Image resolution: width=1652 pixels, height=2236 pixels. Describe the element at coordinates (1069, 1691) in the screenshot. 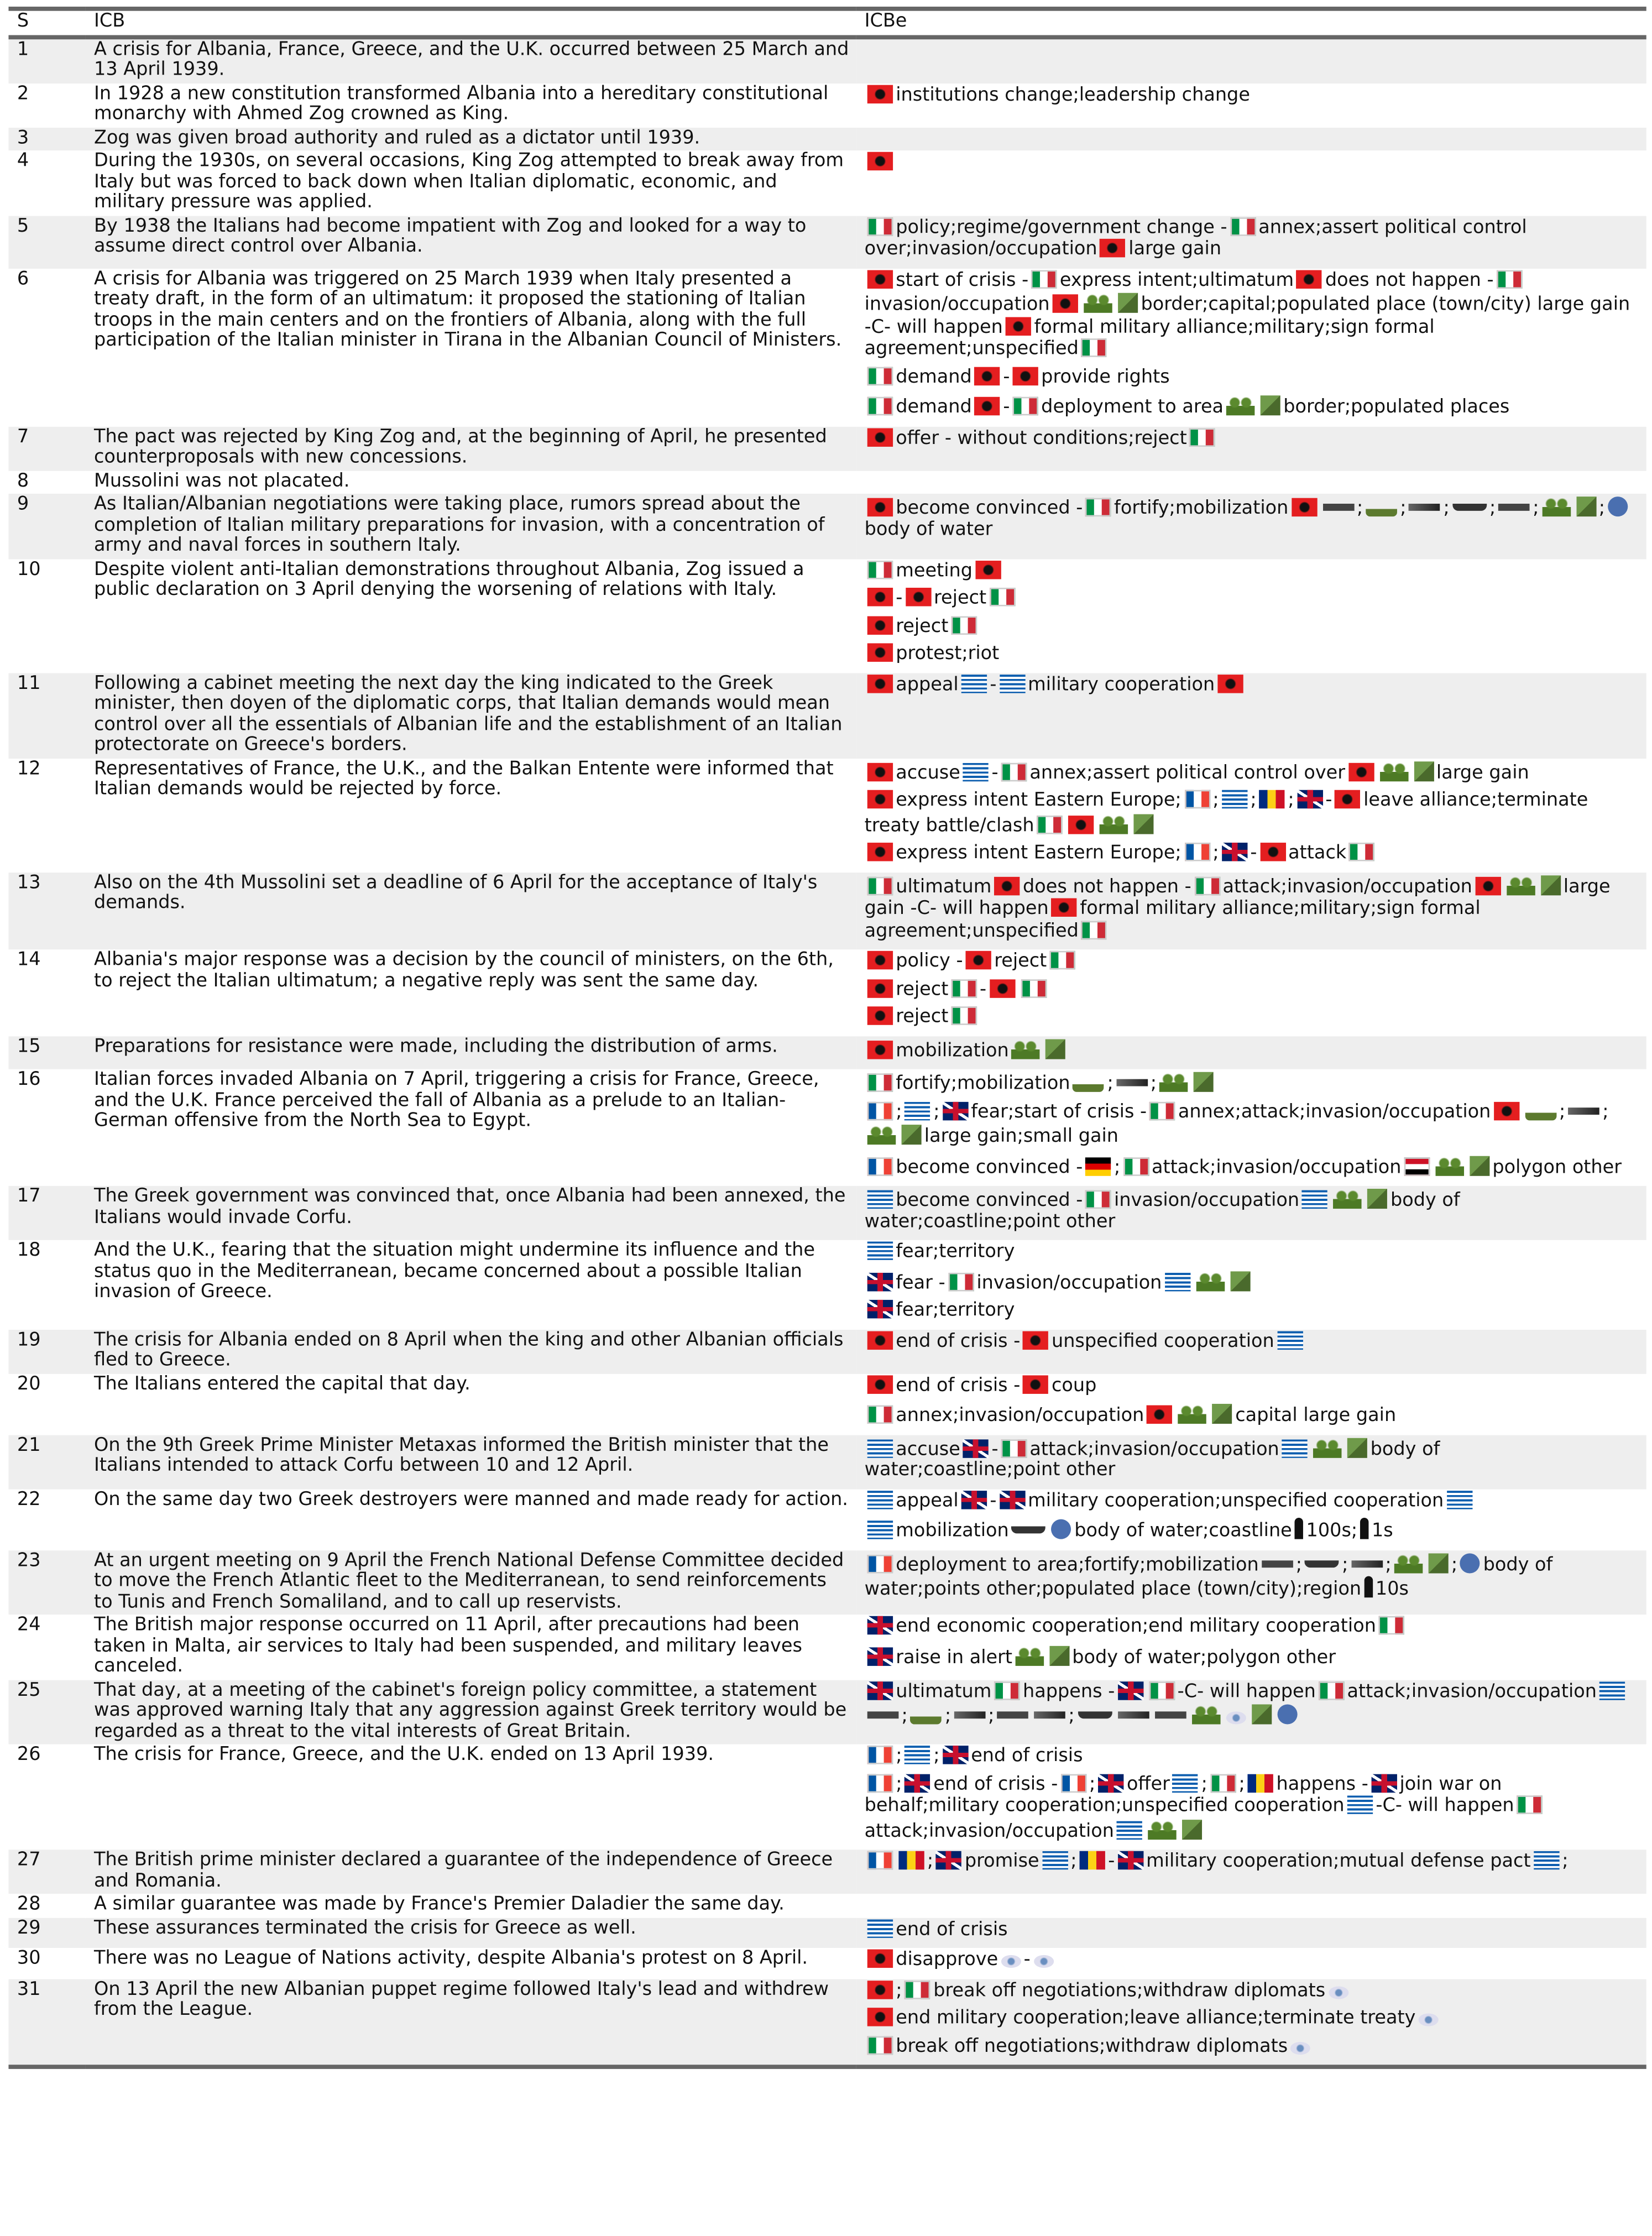

I see `event-text: happens -` at that location.